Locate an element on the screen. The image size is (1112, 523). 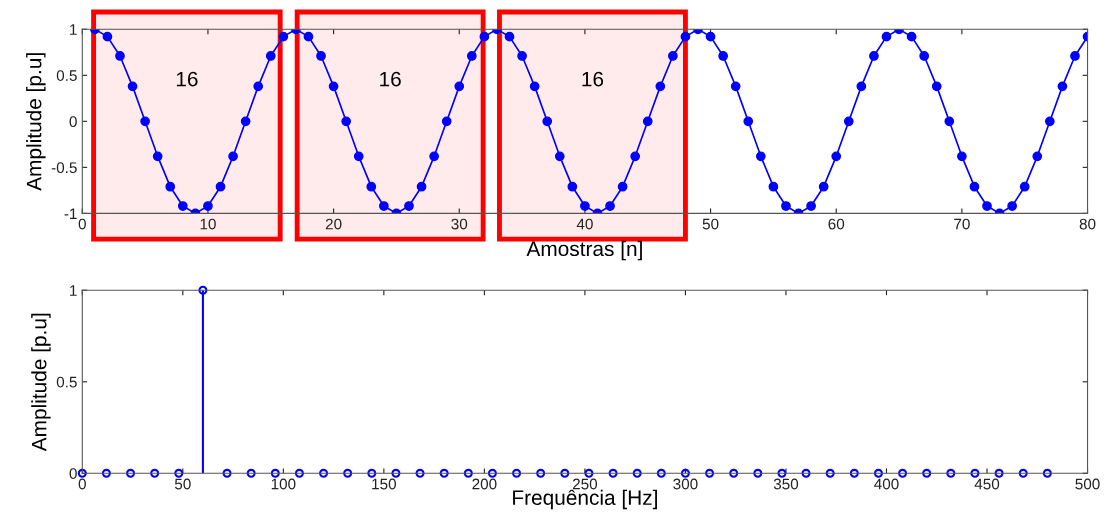
x-tick-label: 70 is located at coordinates (962, 224).